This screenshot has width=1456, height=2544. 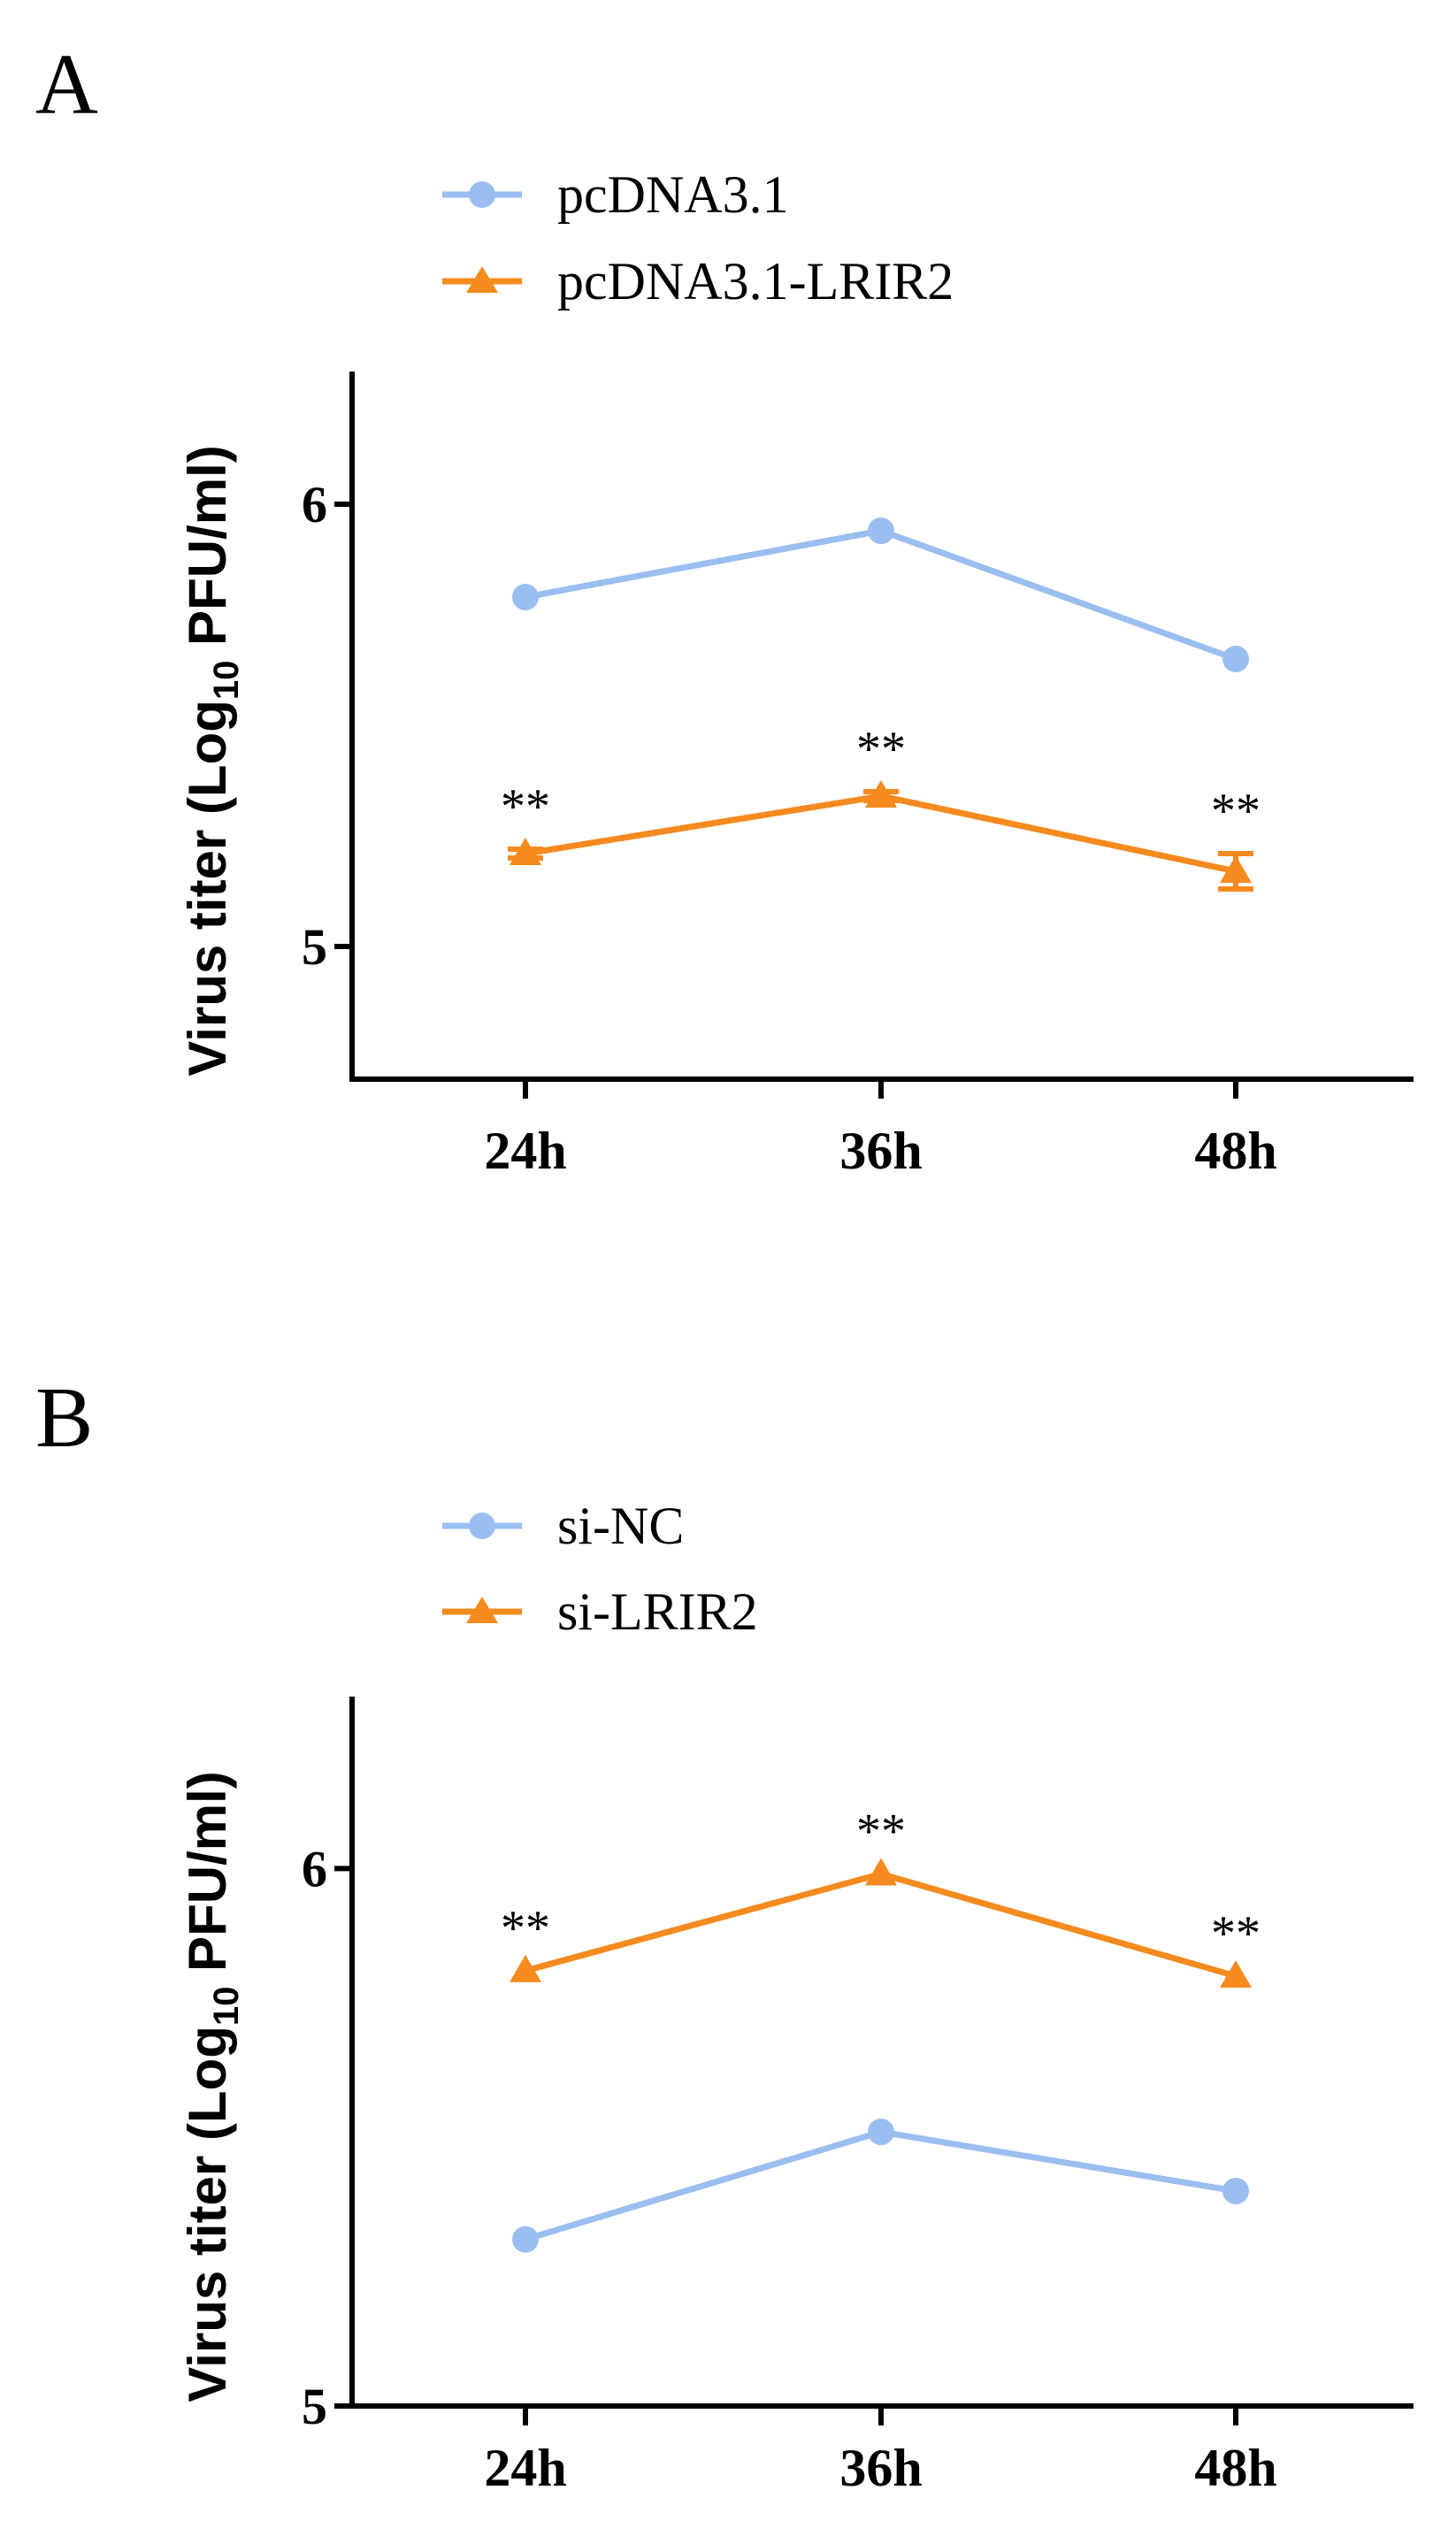 I want to click on legend-label: si-NC, so click(x=620, y=1526).